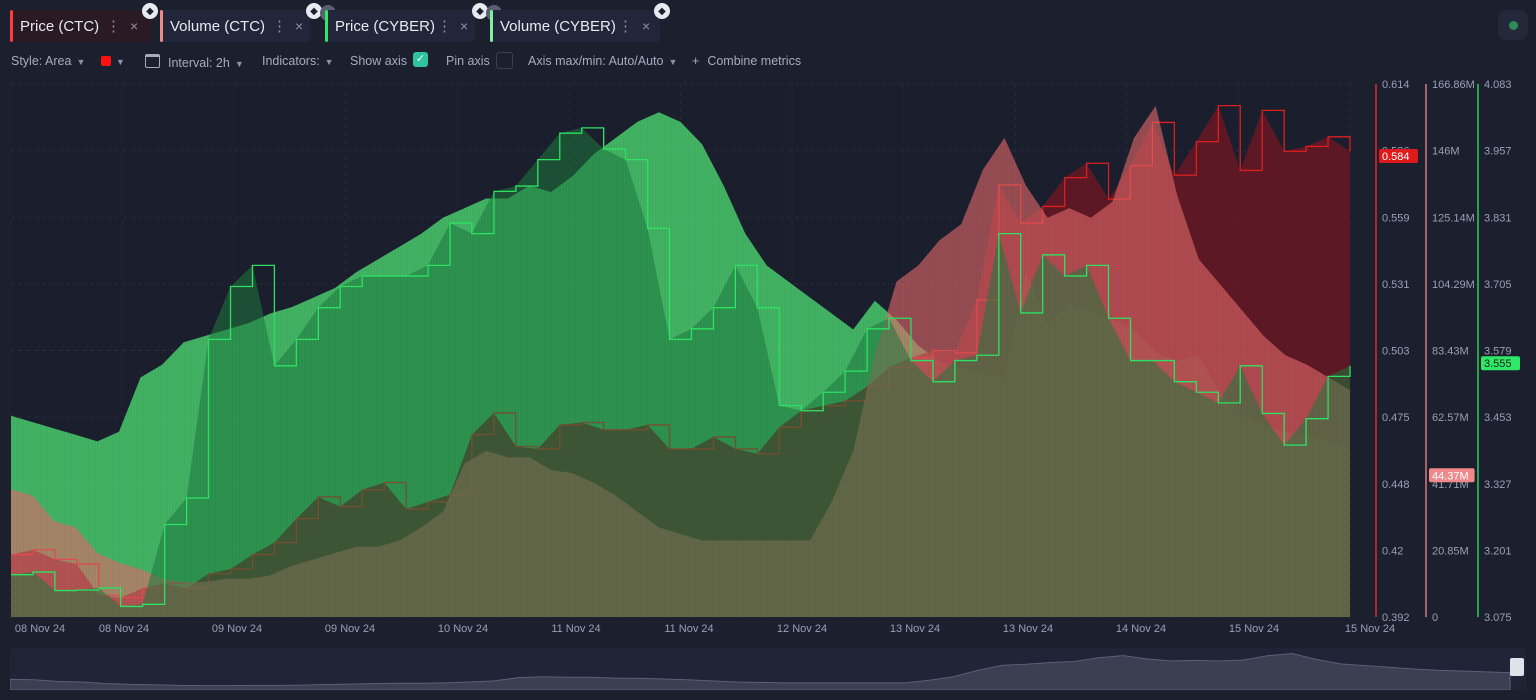  What do you see at coordinates (596, 61) in the screenshot?
I see `axis-maxmin-label: Axis max/min: Auto/Auto` at bounding box center [596, 61].